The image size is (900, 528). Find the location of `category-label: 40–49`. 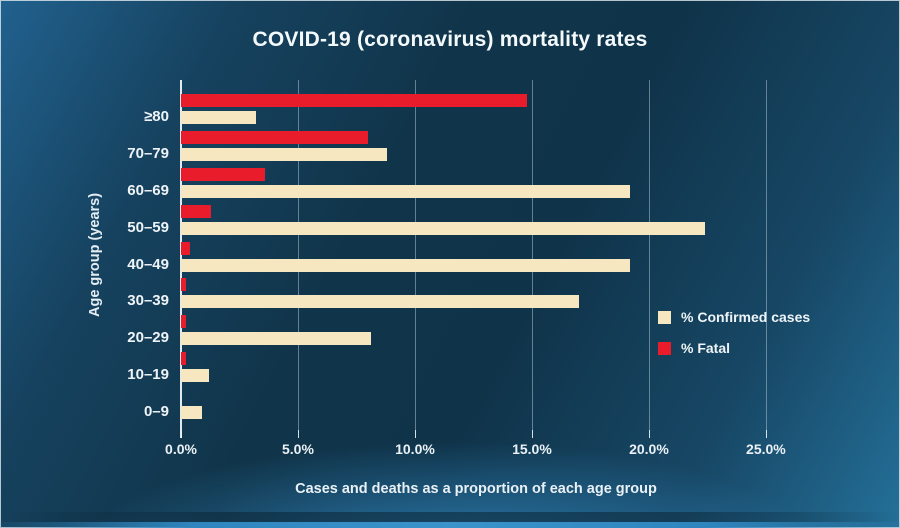

category-label: 40–49 is located at coordinates (148, 264).